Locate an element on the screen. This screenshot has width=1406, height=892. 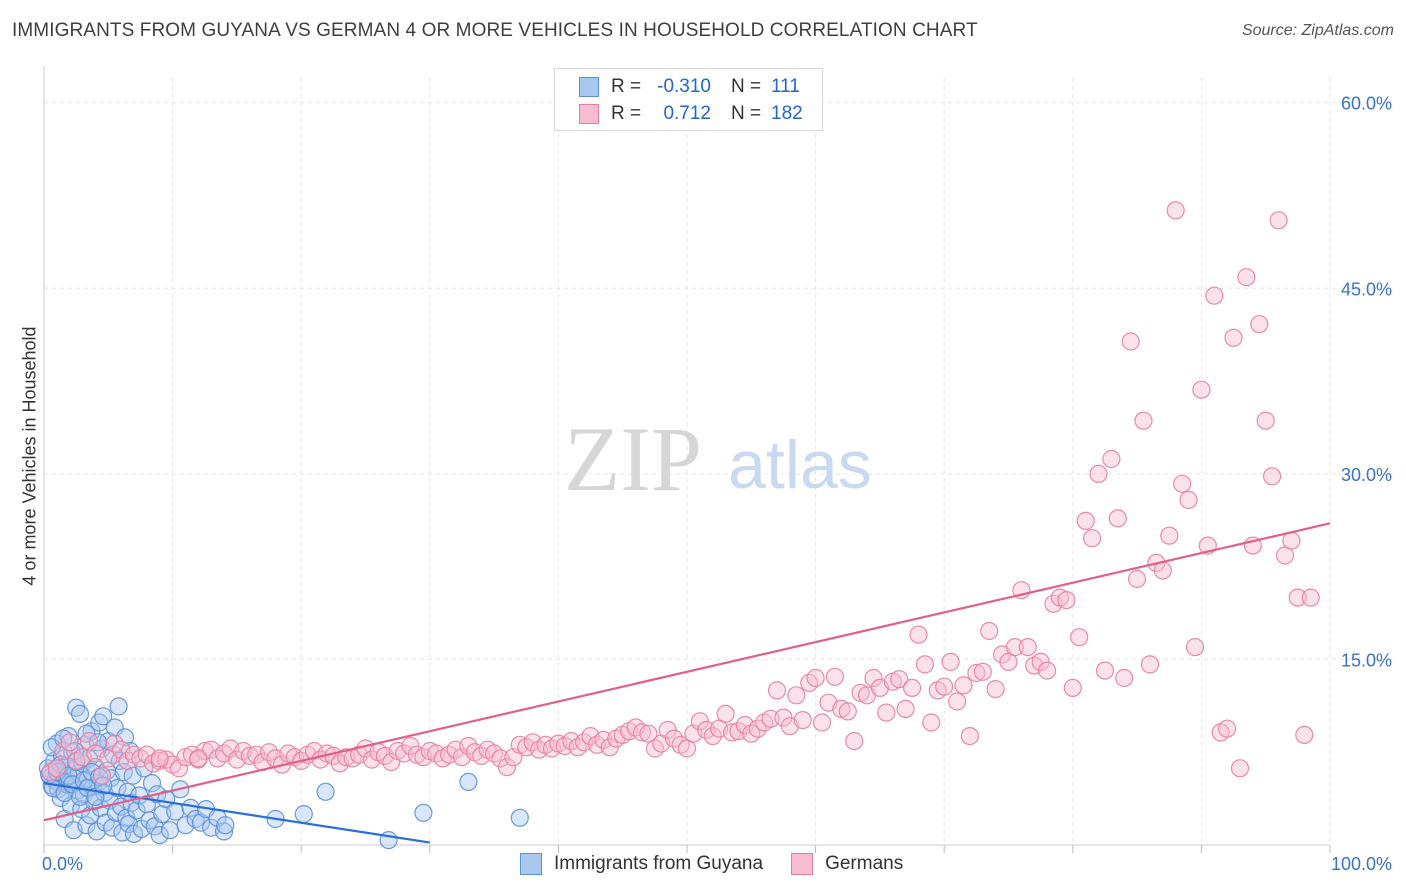
legend-row-germans: R = 0.712 N = 182 is located at coordinates (691, 114).